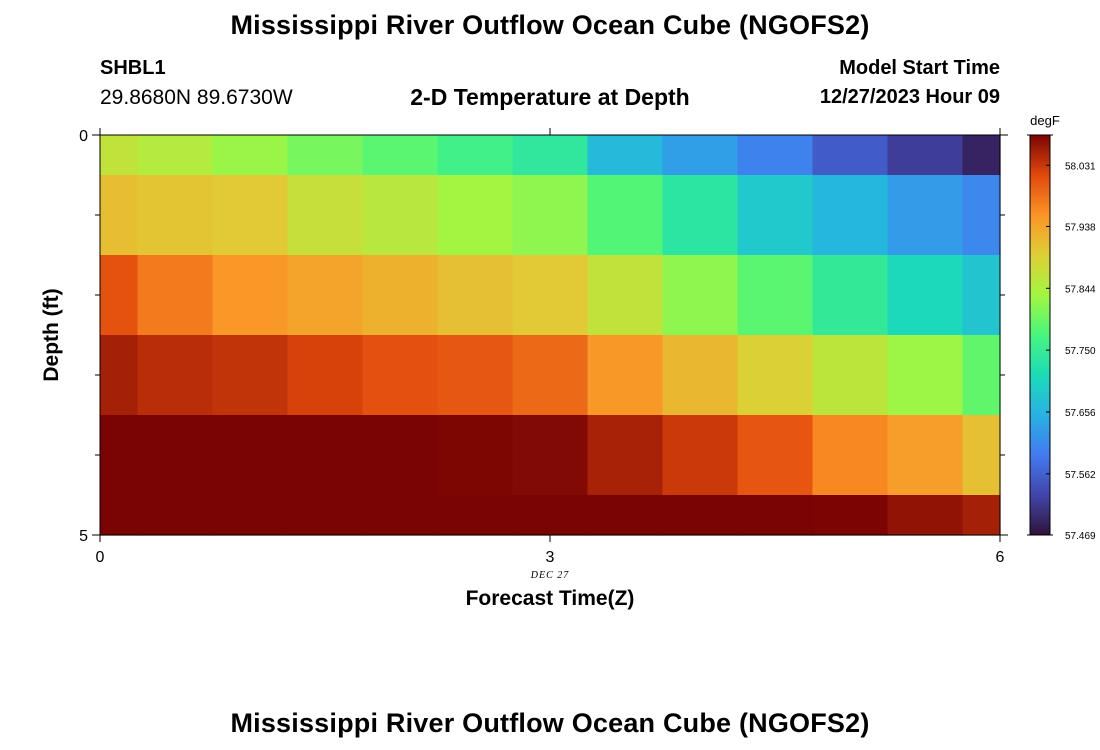 The image size is (1100, 750). Describe the element at coordinates (1080, 227) in the screenshot. I see `colorbar-tick-label: 57.938` at that location.